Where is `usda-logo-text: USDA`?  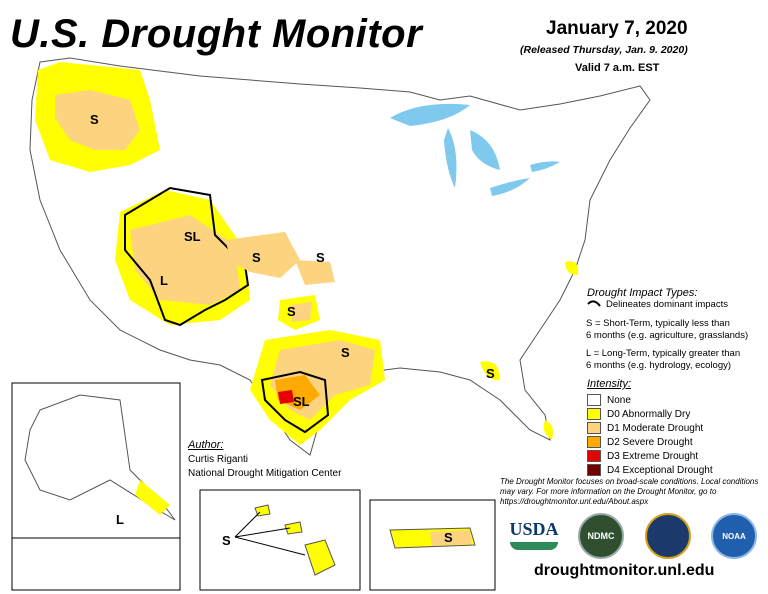
usda-logo-text: USDA is located at coordinates (534, 528).